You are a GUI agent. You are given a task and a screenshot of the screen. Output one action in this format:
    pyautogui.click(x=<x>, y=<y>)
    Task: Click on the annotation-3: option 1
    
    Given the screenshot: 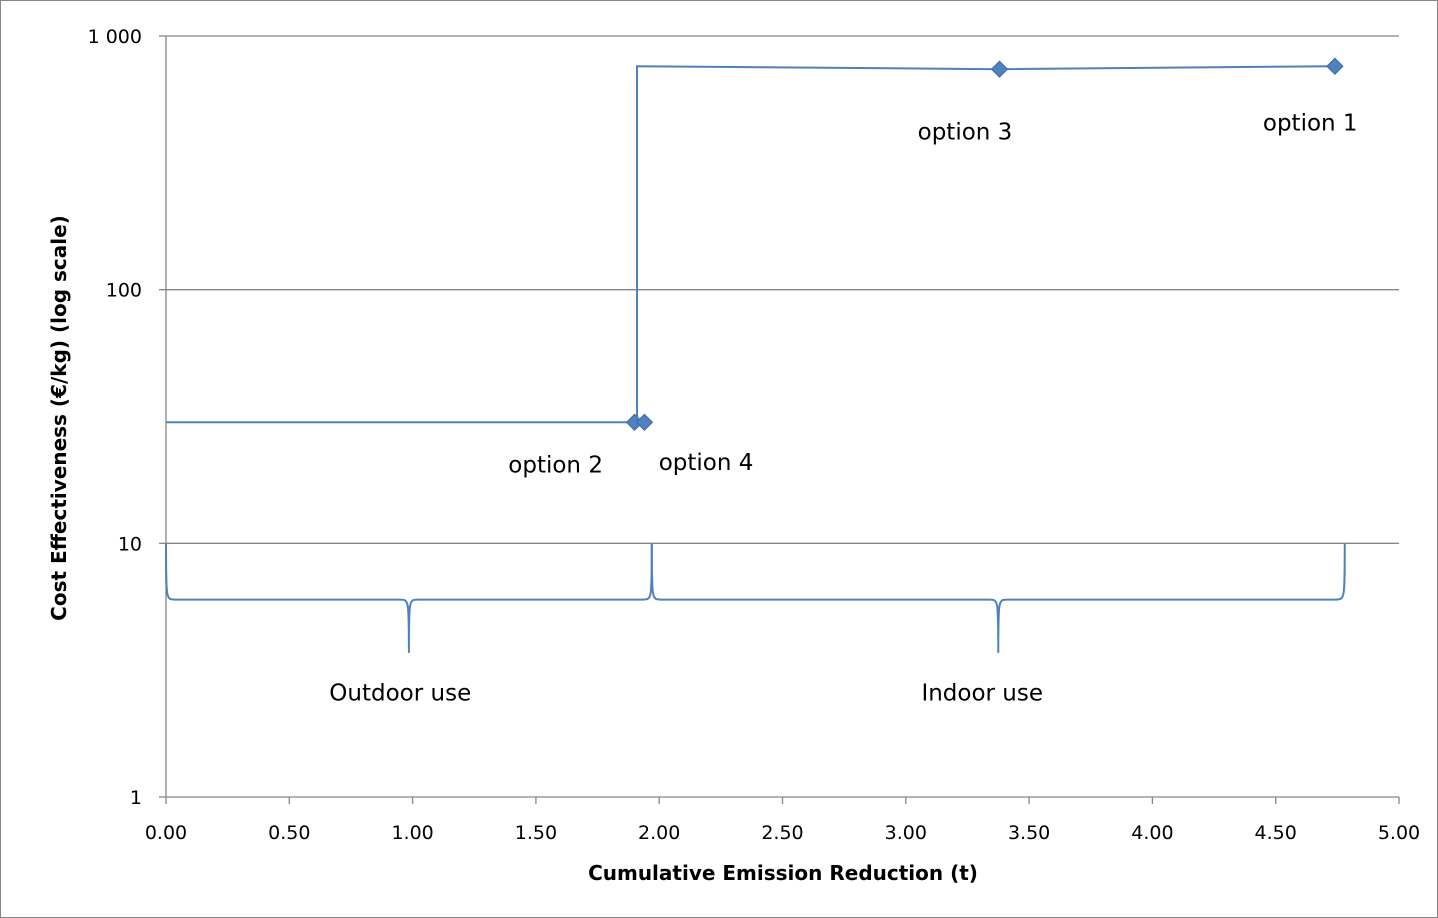 What is the action you would take?
    pyautogui.click(x=1310, y=123)
    